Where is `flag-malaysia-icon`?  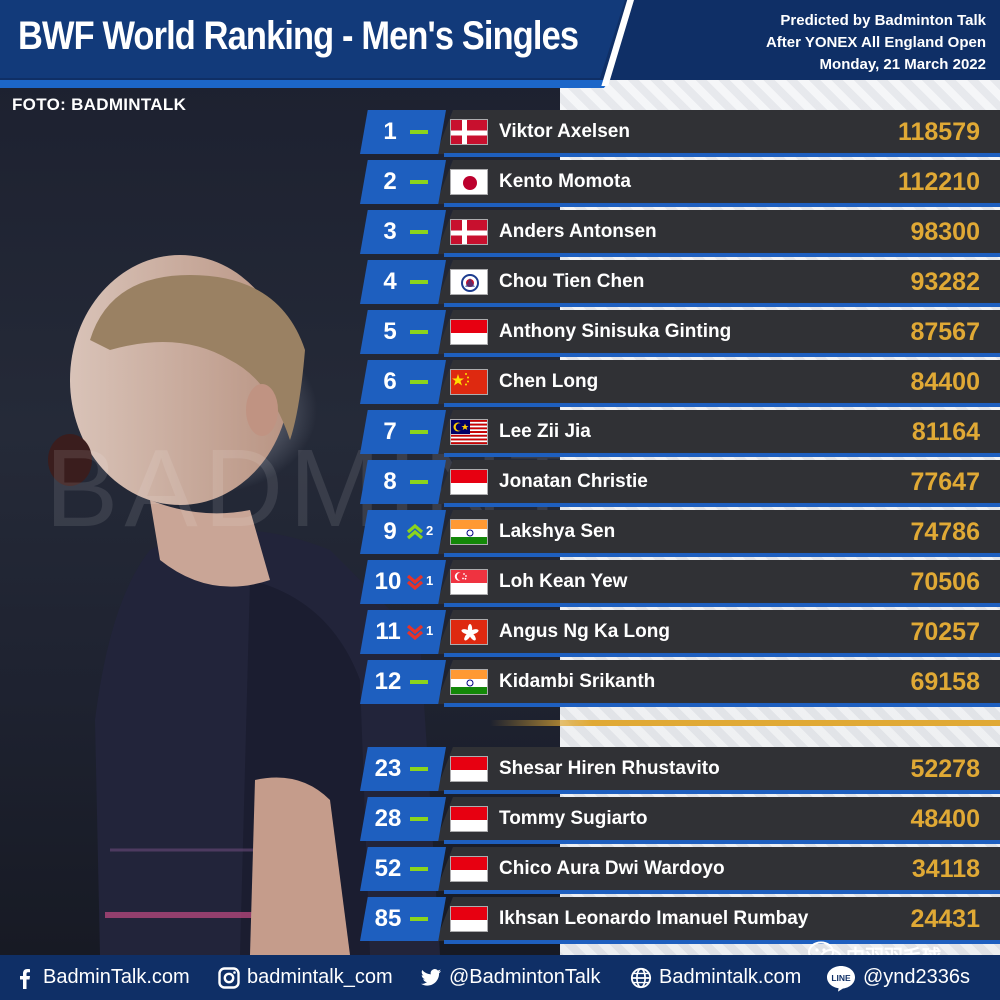 flag-malaysia-icon is located at coordinates (469, 432).